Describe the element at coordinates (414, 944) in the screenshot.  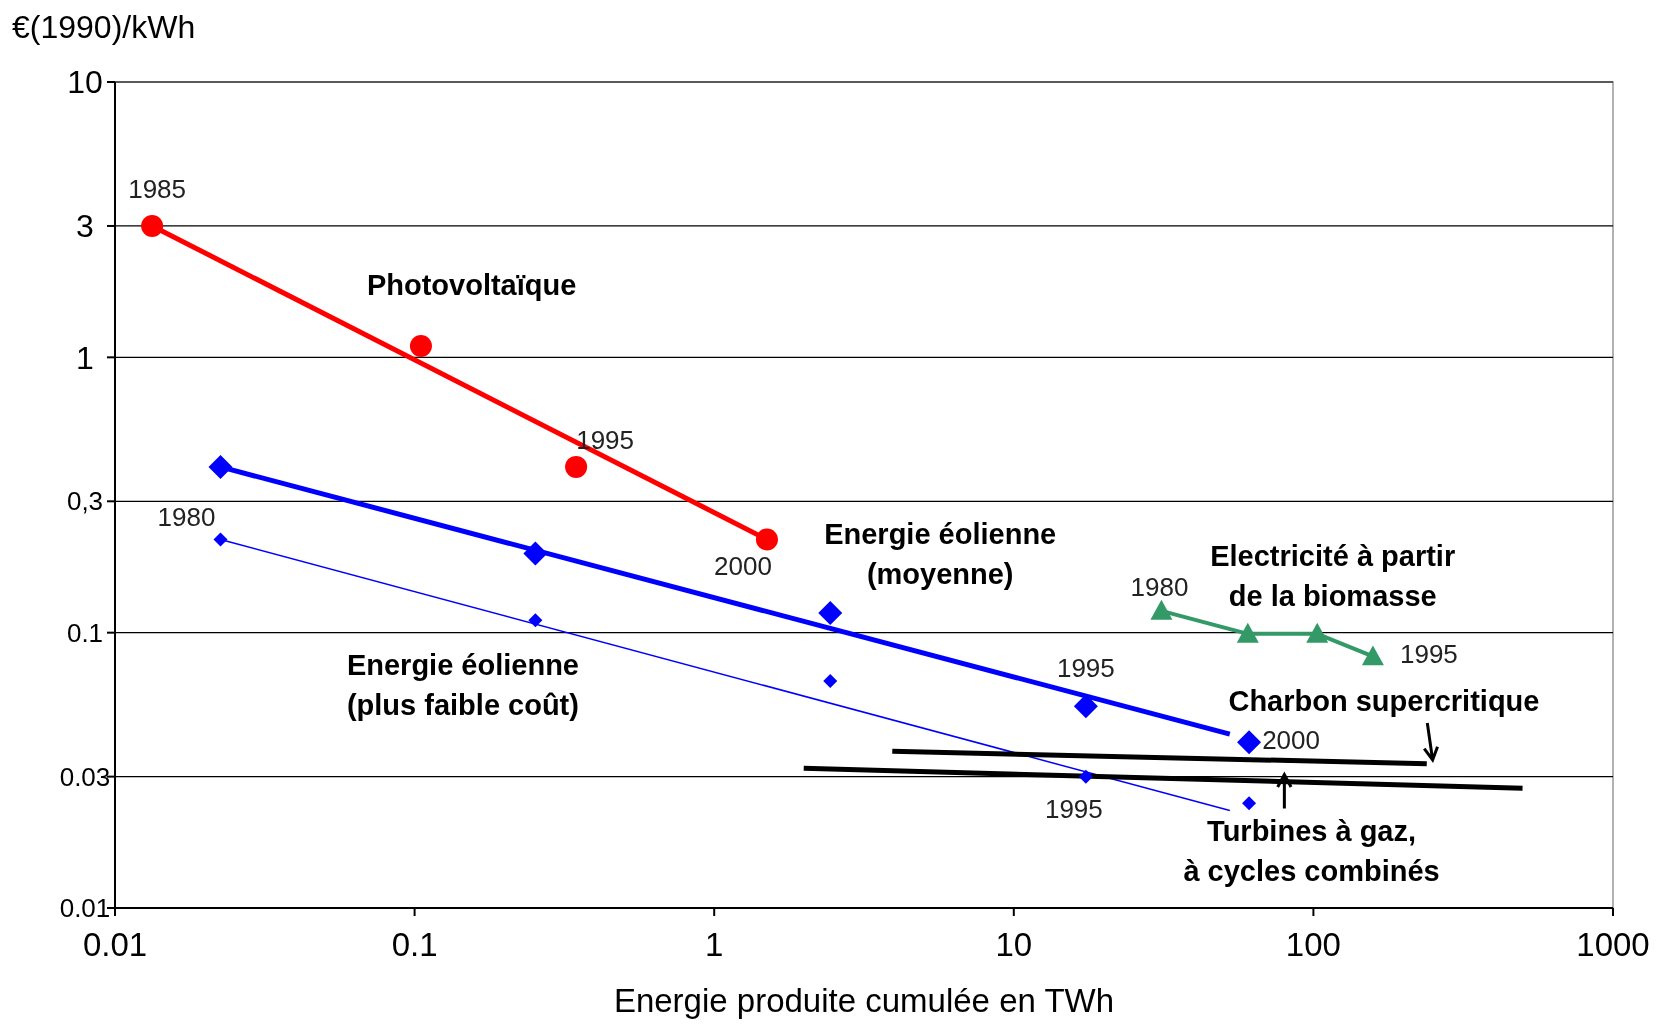
I see `x-tick-label: 0.1` at that location.